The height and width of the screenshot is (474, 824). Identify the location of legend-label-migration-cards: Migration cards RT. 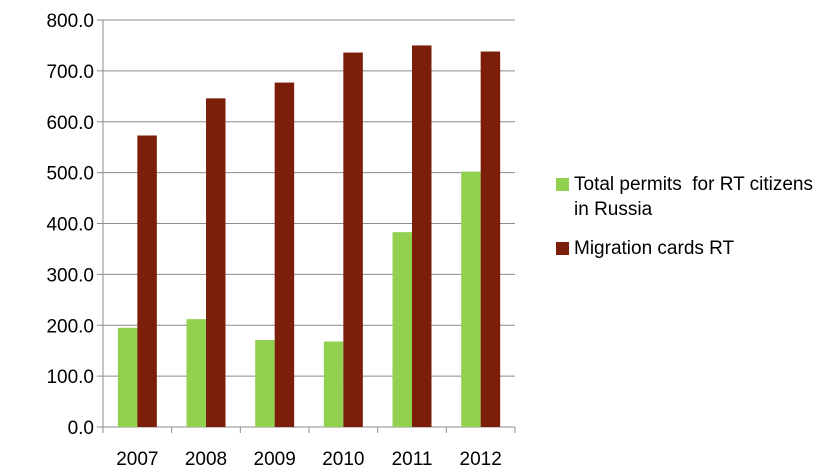
(654, 248).